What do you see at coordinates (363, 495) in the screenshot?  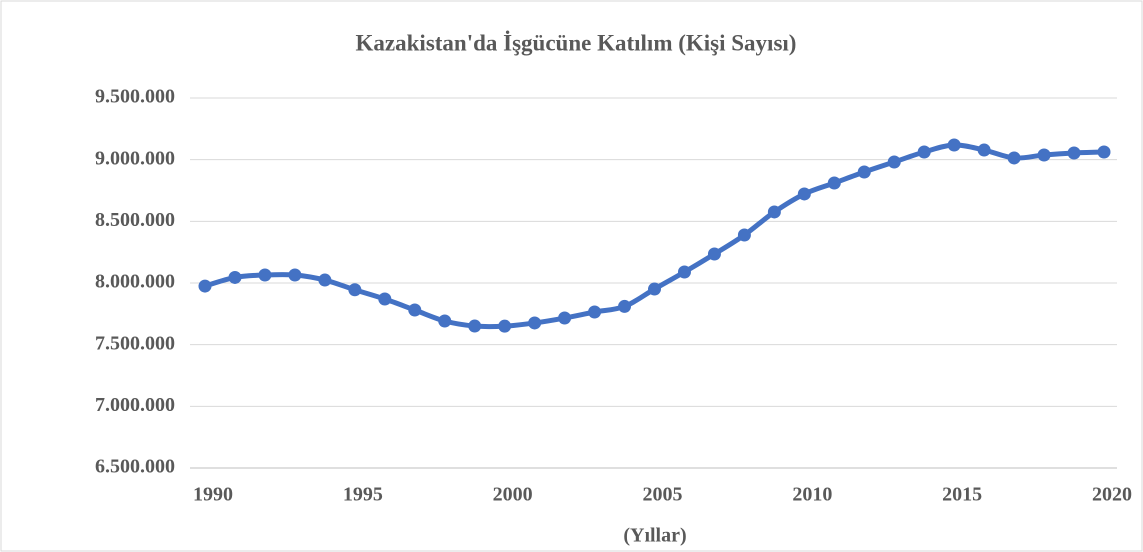 I see `x-tick-label: 1995` at bounding box center [363, 495].